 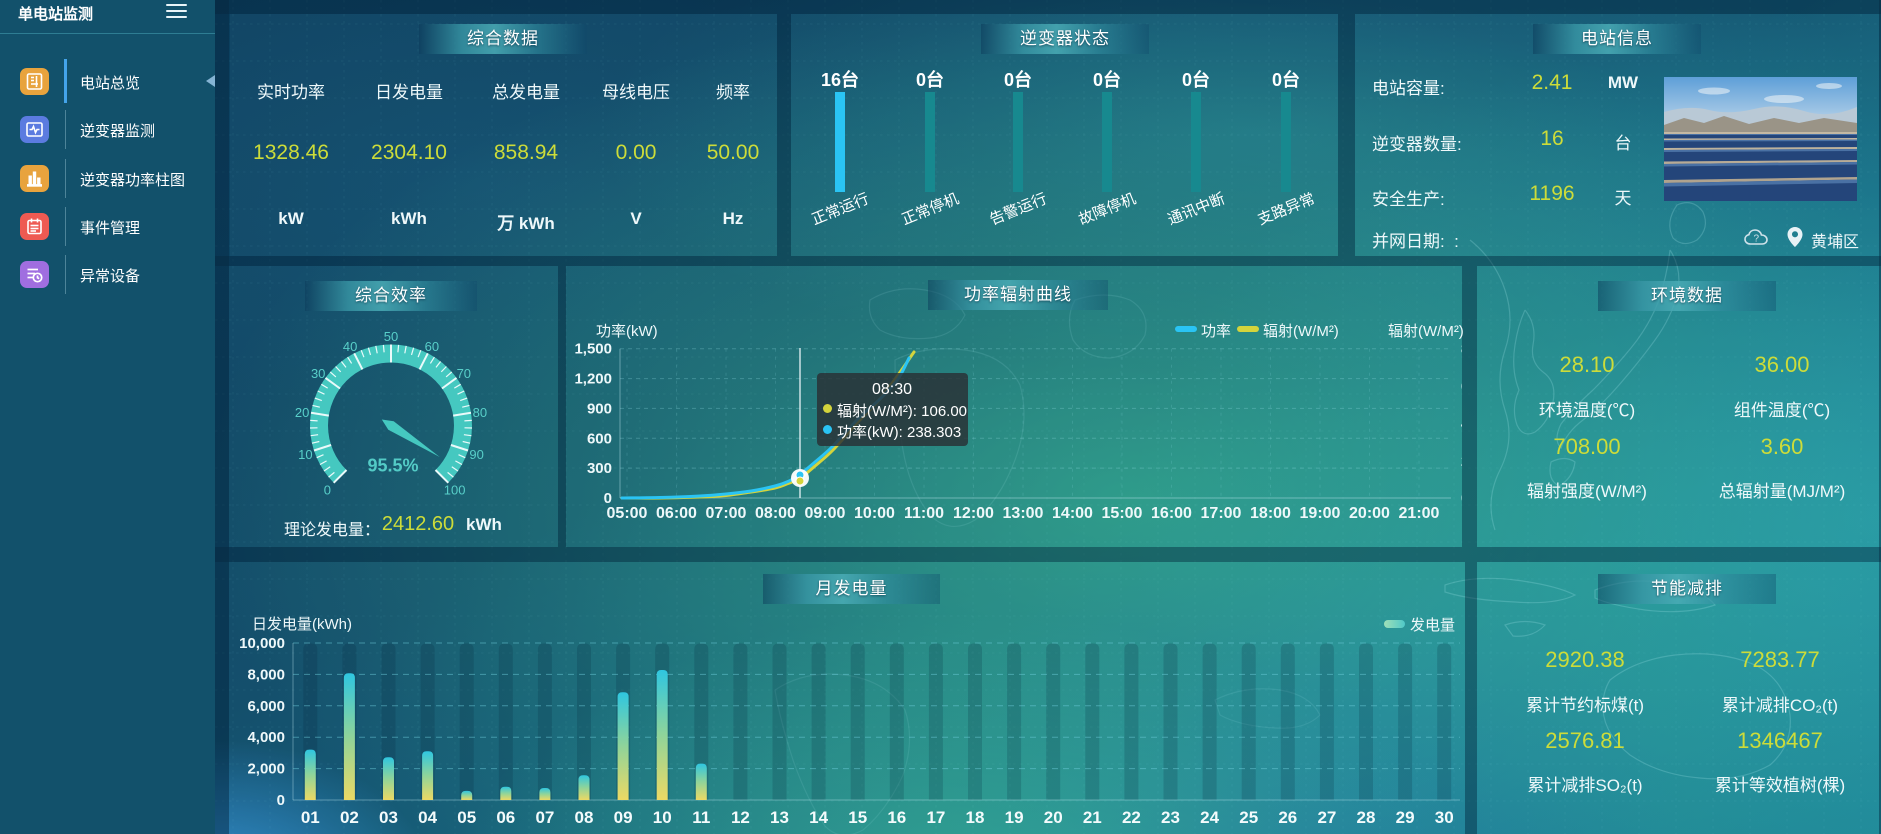 I want to click on svg-text: 100, so click(x=455, y=490).